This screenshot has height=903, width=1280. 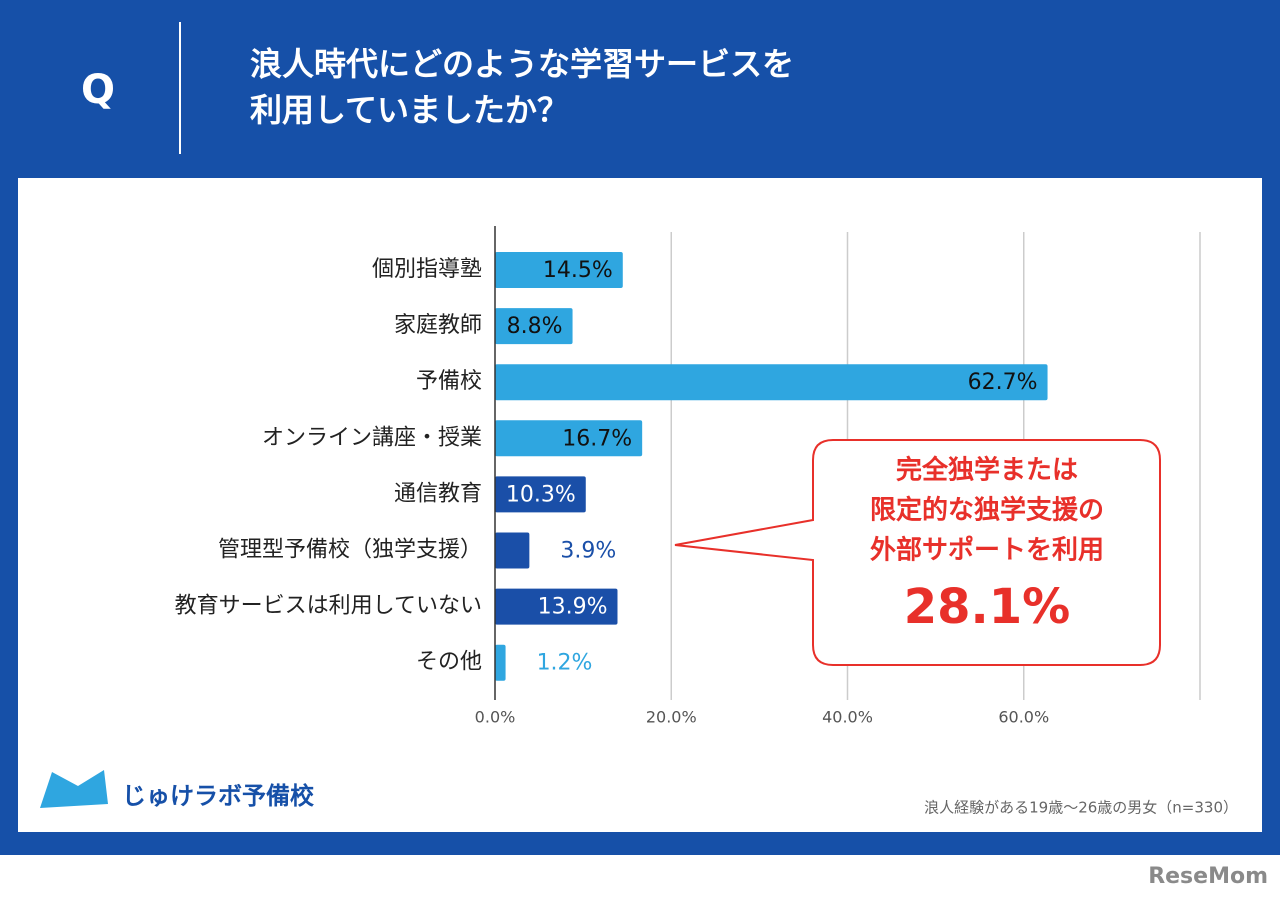 I want to click on value-label: 1.2%, so click(x=565, y=663).